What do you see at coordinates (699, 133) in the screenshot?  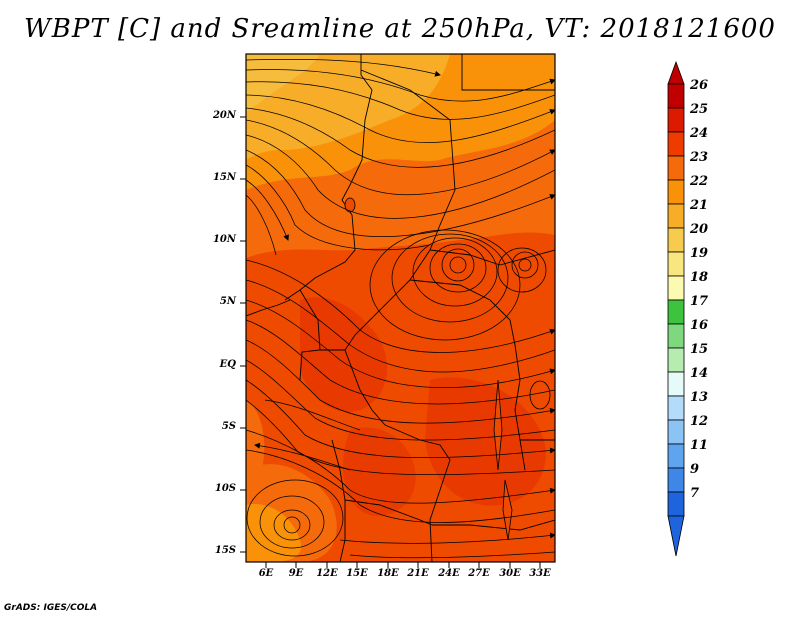 I see `colorbar-label-24: 24` at bounding box center [699, 133].